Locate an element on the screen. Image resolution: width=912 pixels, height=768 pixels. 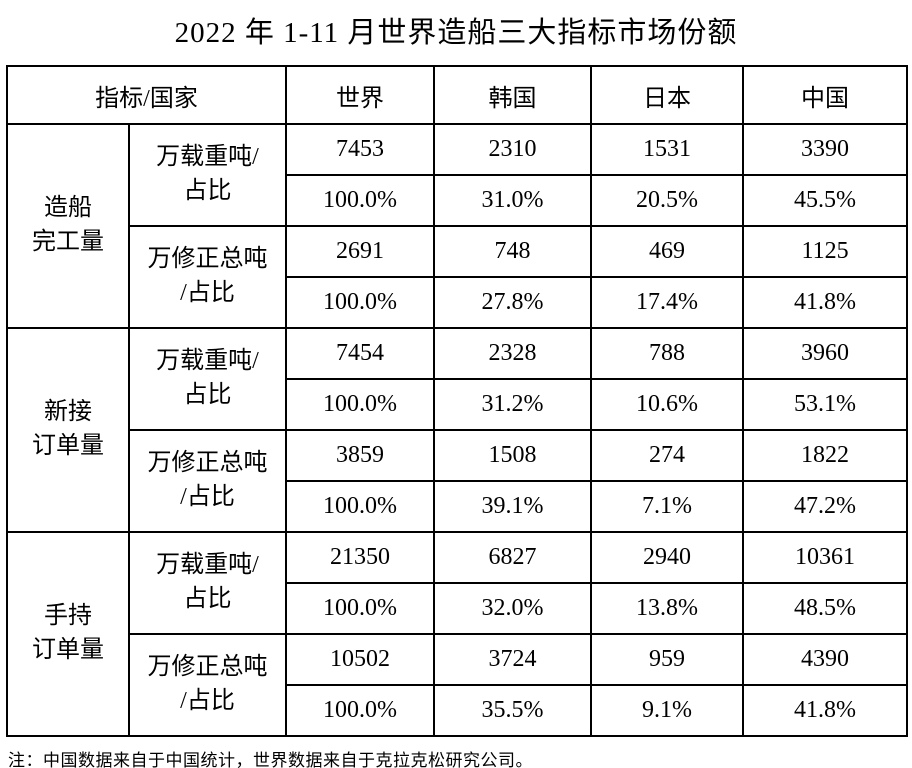
table-row: 100.0% 39.1% 7.1% 47.2% is located at coordinates (458, 506).